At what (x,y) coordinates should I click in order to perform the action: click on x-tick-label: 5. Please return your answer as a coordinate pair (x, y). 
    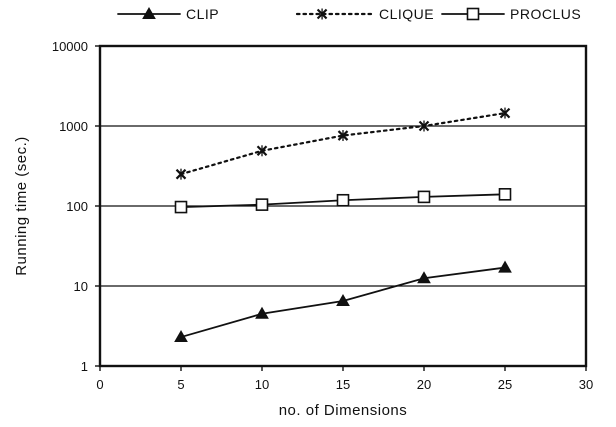
    Looking at the image, I should click on (180, 384).